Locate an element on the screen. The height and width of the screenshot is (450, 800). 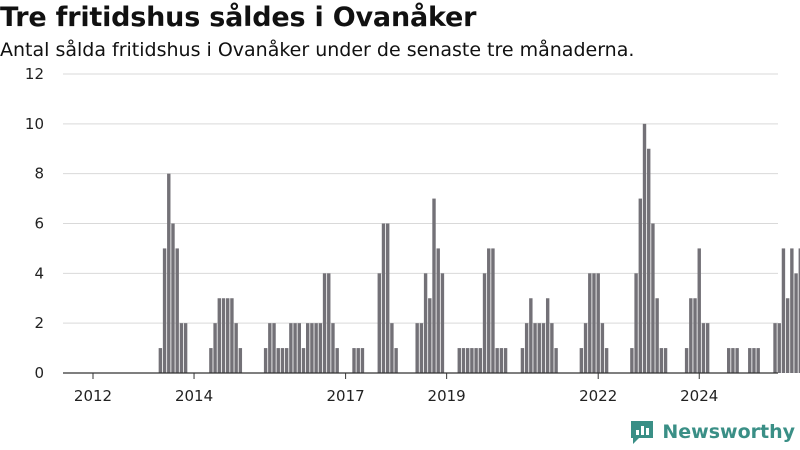
newsworthy-logo: Newsworthy is located at coordinates (712, 432).